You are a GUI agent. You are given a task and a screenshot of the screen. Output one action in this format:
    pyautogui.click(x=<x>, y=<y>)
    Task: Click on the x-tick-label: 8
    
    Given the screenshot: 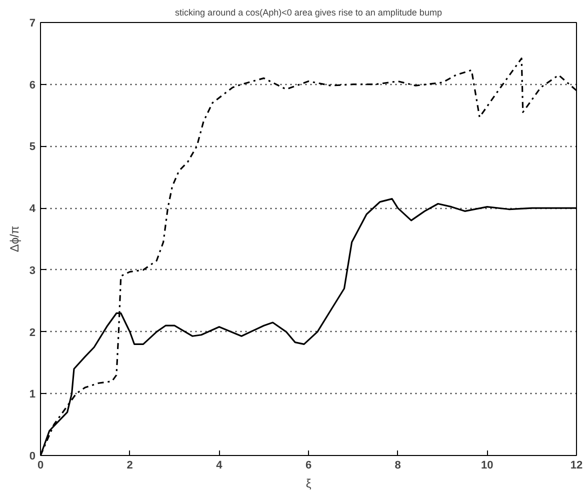 What is the action you would take?
    pyautogui.click(x=397, y=466)
    